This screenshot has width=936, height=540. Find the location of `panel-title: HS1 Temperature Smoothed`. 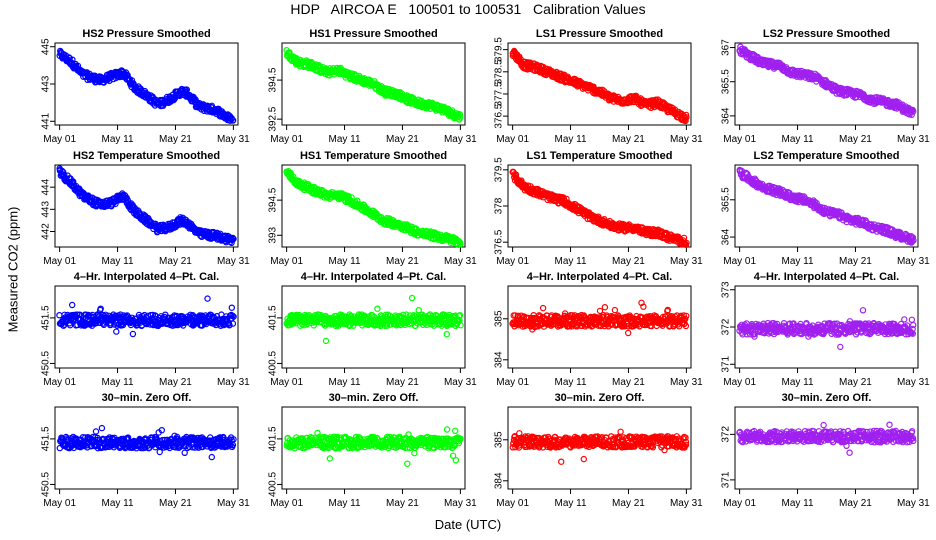

panel-title: HS1 Temperature Smoothed is located at coordinates (373, 156).